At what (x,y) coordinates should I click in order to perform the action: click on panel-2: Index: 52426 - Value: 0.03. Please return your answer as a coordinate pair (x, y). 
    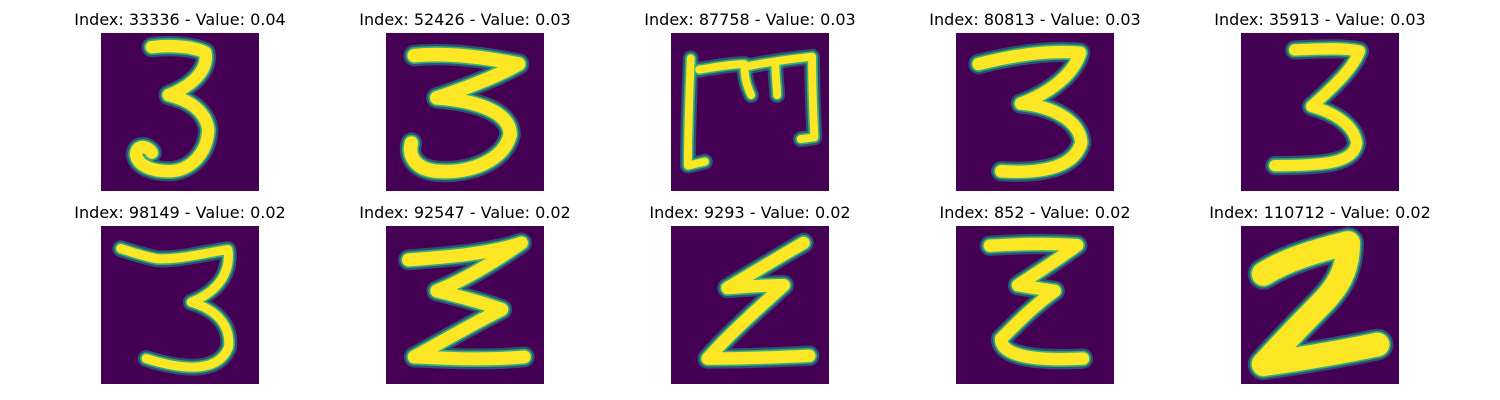
    Looking at the image, I should click on (465, 100).